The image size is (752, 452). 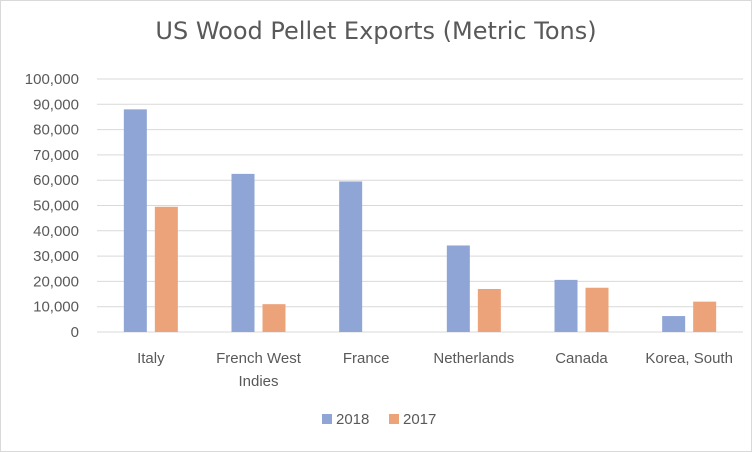 What do you see at coordinates (258, 381) in the screenshot?
I see `x-tick-label: Indies` at bounding box center [258, 381].